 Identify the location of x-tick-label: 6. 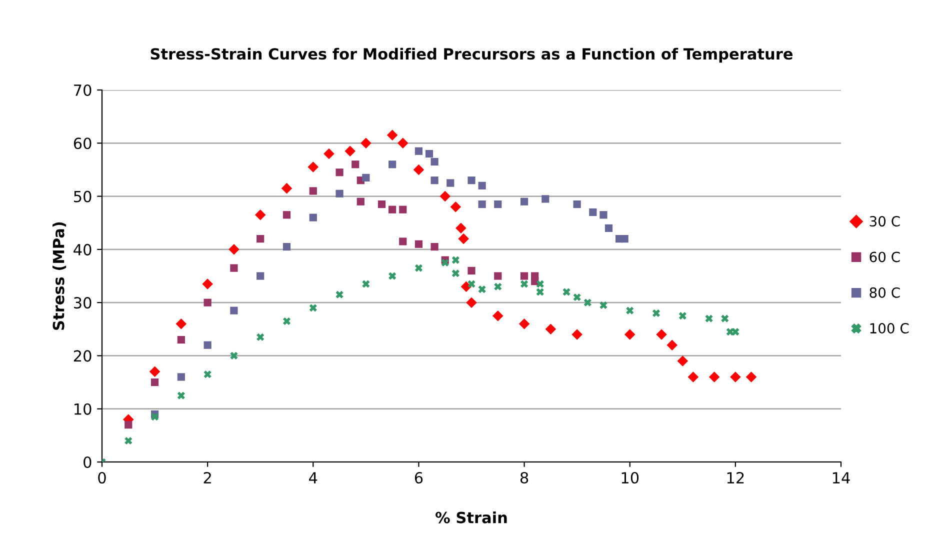
(418, 478).